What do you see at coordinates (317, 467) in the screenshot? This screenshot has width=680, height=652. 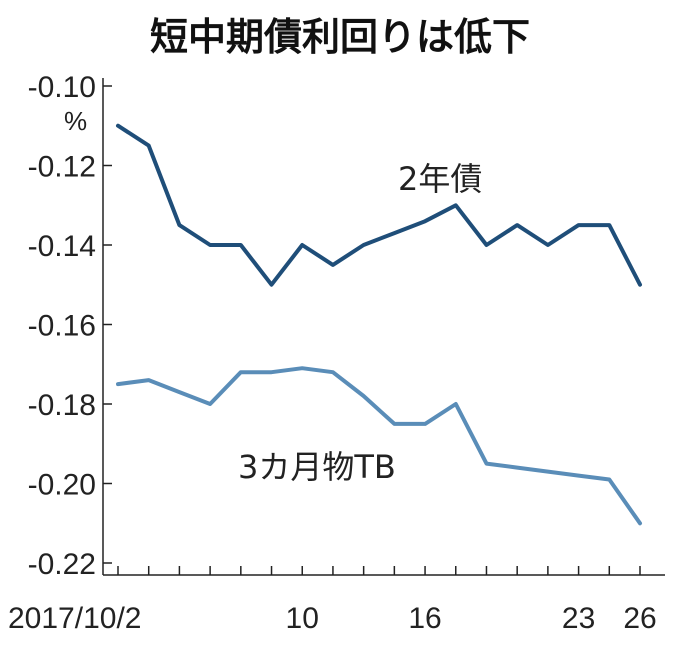 I see `series-label-3m-tb: 3カ月物TB` at bounding box center [317, 467].